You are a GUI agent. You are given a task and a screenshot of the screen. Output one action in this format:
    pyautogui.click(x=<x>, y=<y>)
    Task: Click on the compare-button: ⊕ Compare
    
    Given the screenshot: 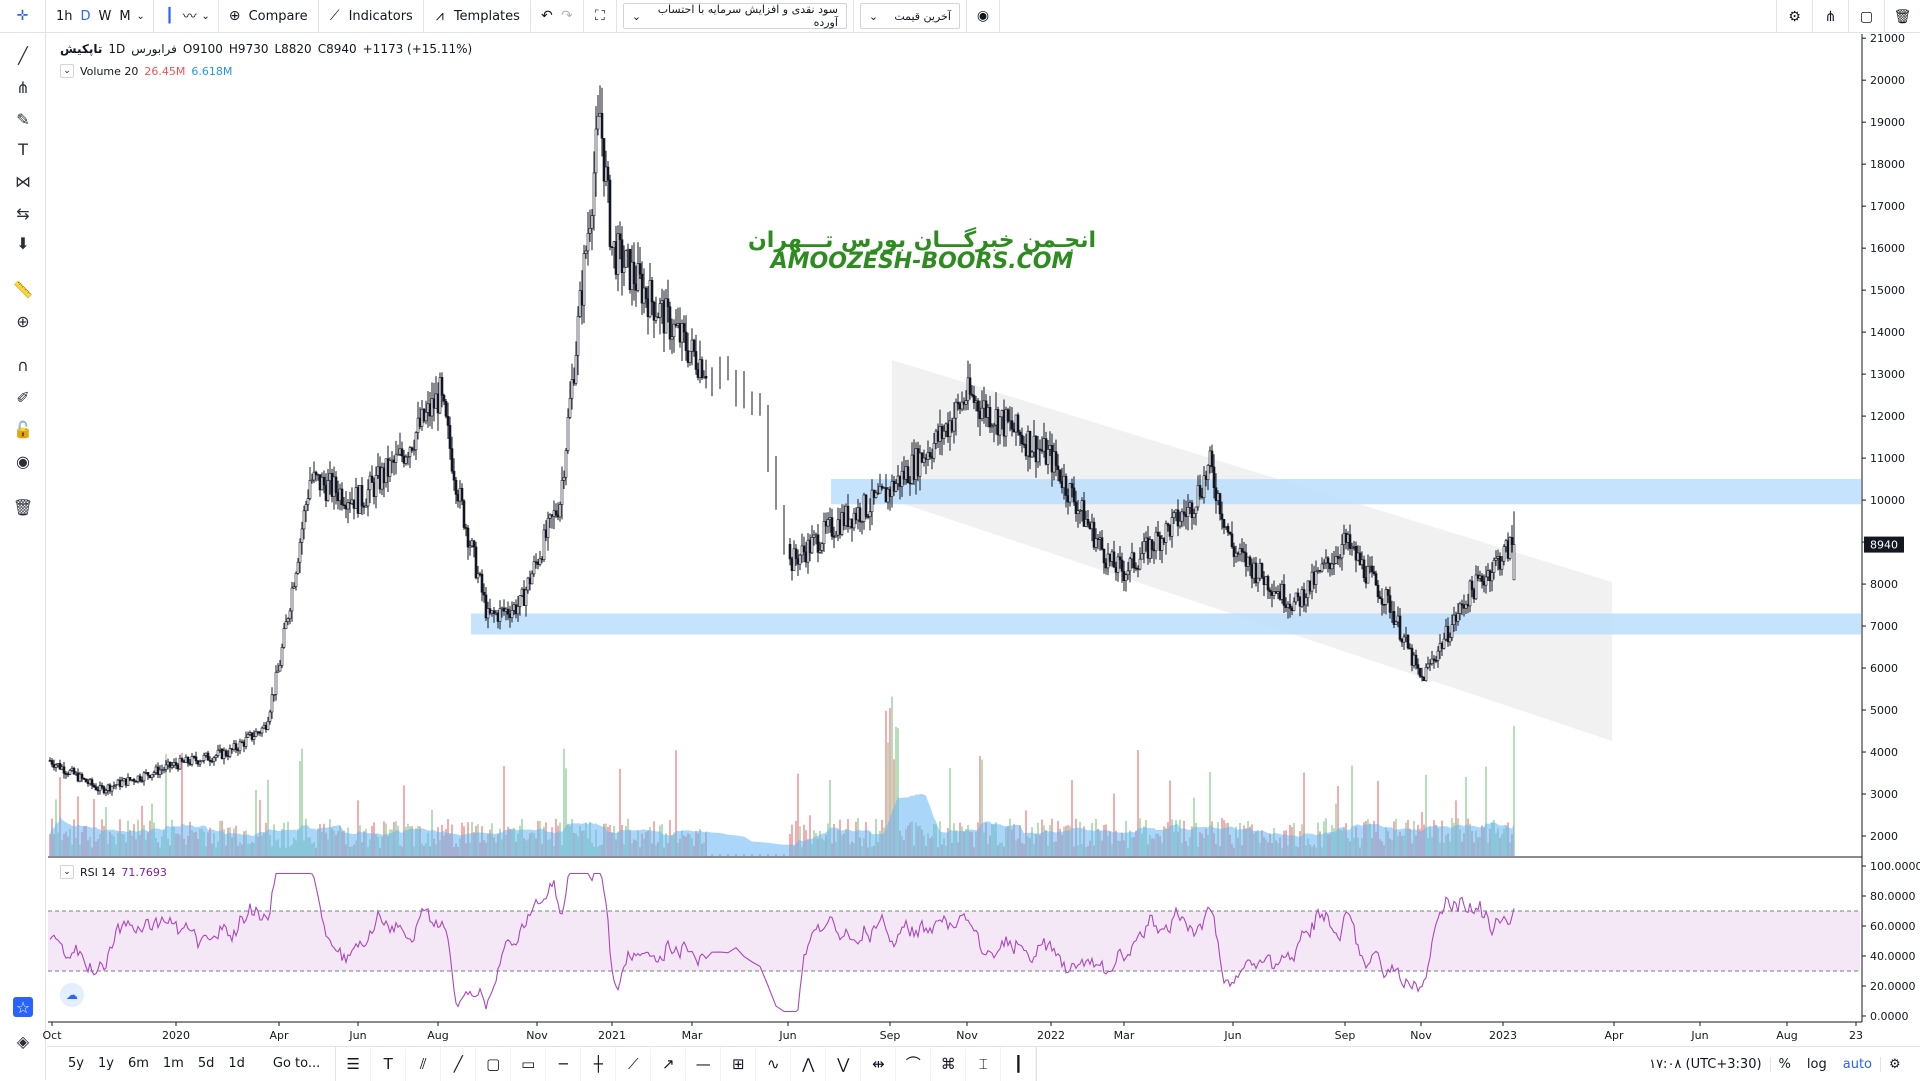 What is the action you would take?
    pyautogui.click(x=269, y=16)
    